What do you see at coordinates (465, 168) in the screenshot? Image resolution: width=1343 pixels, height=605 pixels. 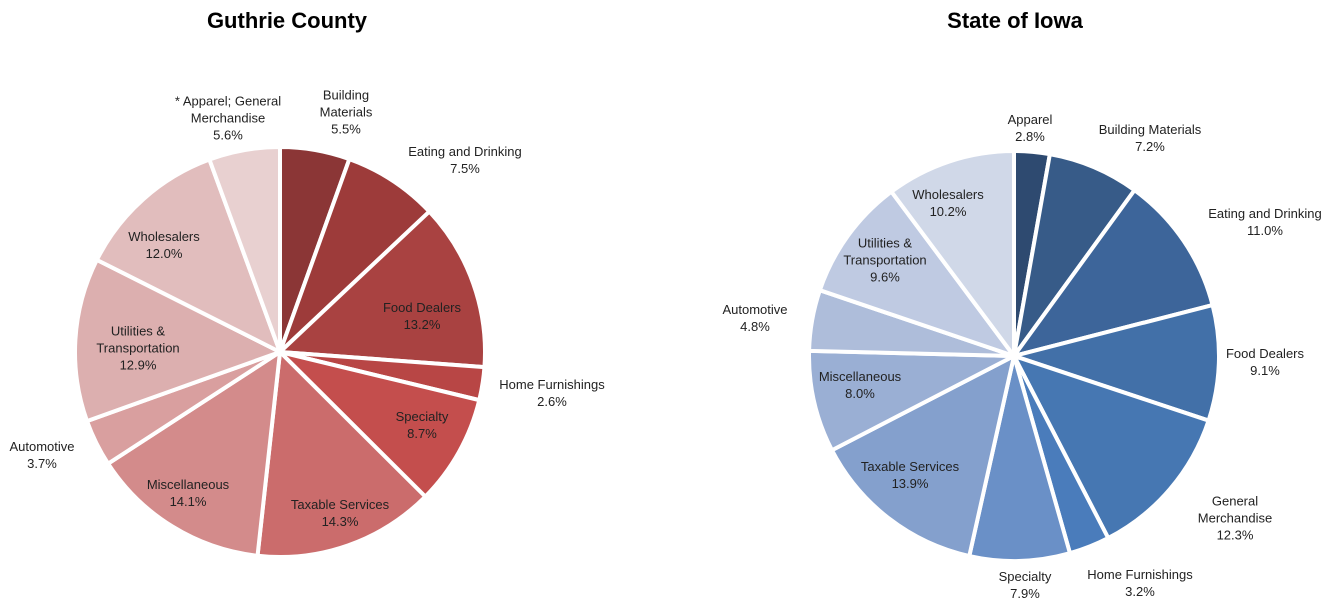 I see `value-label: 7.5%` at bounding box center [465, 168].